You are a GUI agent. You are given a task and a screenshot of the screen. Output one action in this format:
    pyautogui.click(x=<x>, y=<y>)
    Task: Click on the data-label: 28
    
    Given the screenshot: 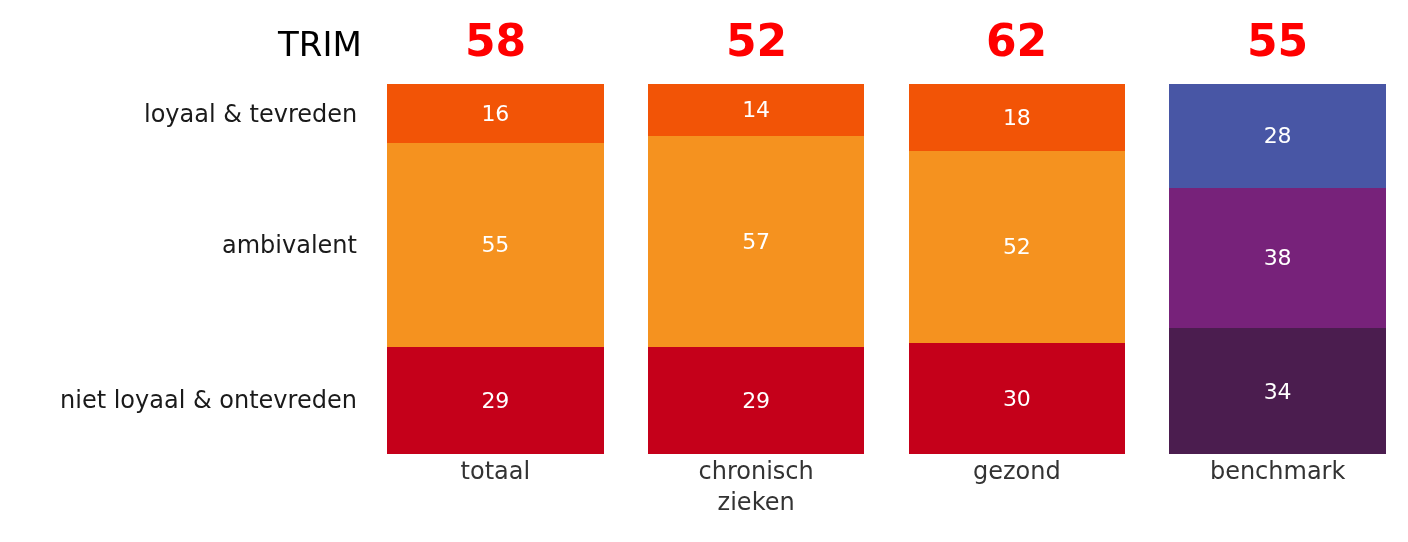 What is the action you would take?
    pyautogui.click(x=1277, y=136)
    